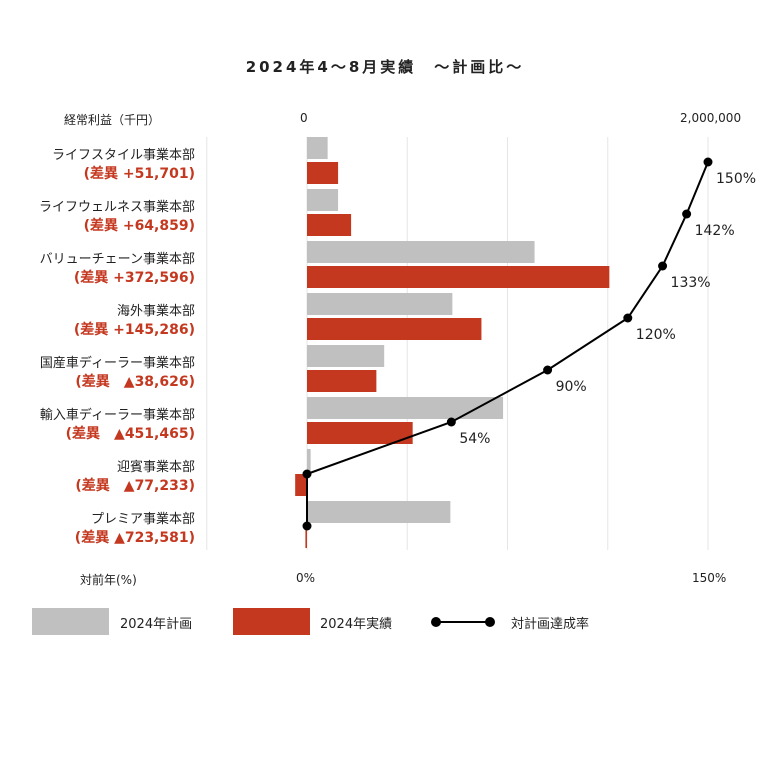 This screenshot has width=770, height=770. What do you see at coordinates (139, 174) in the screenshot?
I see `category-difference: (差異 +51,701)` at bounding box center [139, 174].